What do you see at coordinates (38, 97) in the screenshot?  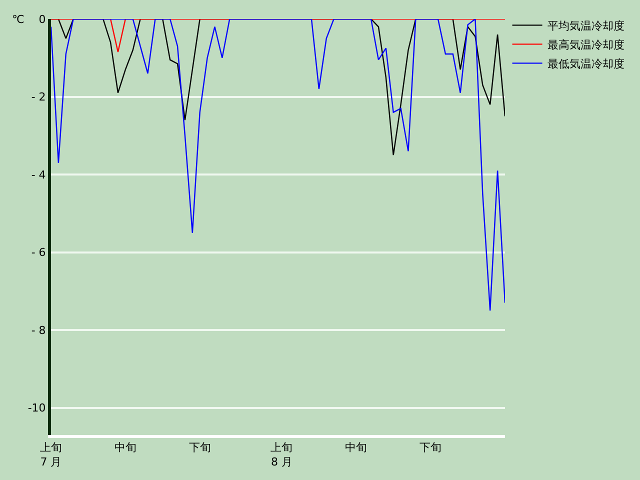 I see `y-tick-label: - 2` at bounding box center [38, 97].